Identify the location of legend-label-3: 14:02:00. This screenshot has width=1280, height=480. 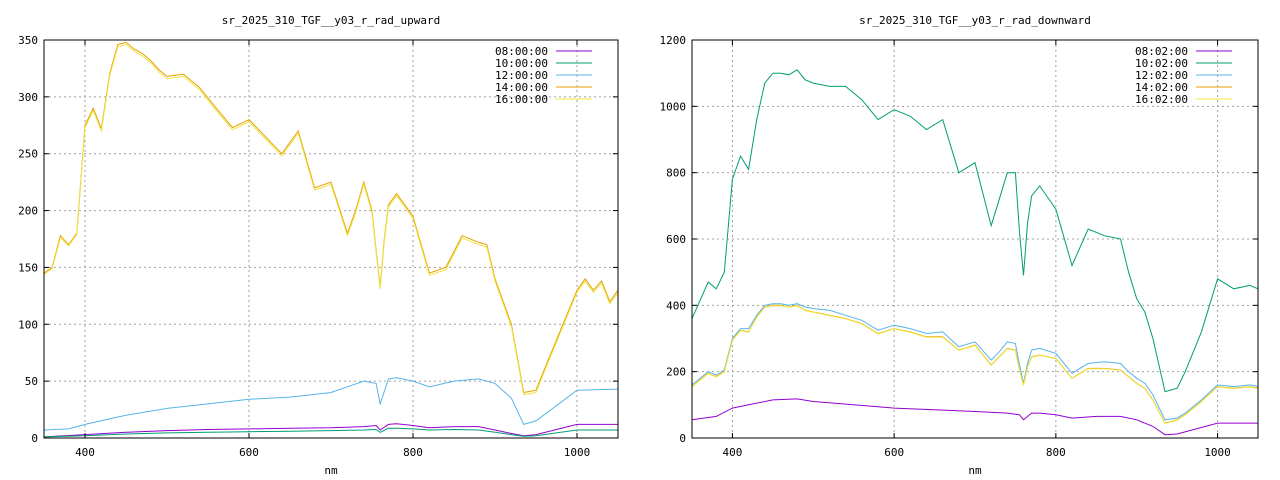
(1161, 87).